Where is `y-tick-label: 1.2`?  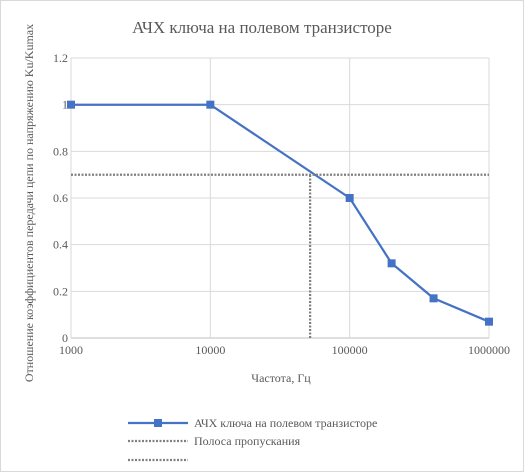
y-tick-label: 1.2 is located at coordinates (60, 58).